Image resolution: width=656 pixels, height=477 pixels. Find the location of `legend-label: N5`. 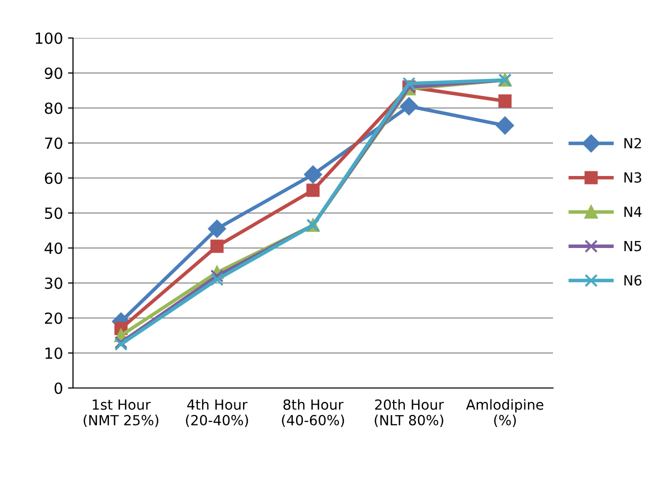

legend-label: N5 is located at coordinates (633, 246).